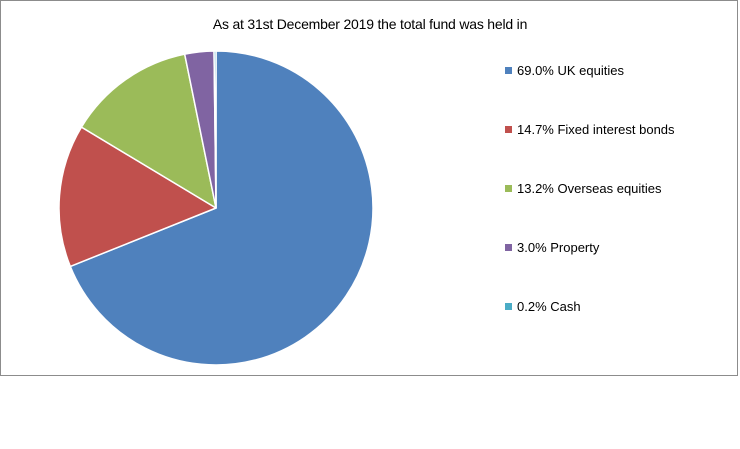 The height and width of the screenshot is (449, 740). What do you see at coordinates (549, 306) in the screenshot?
I see `legend-label: 0.2% Cash` at bounding box center [549, 306].